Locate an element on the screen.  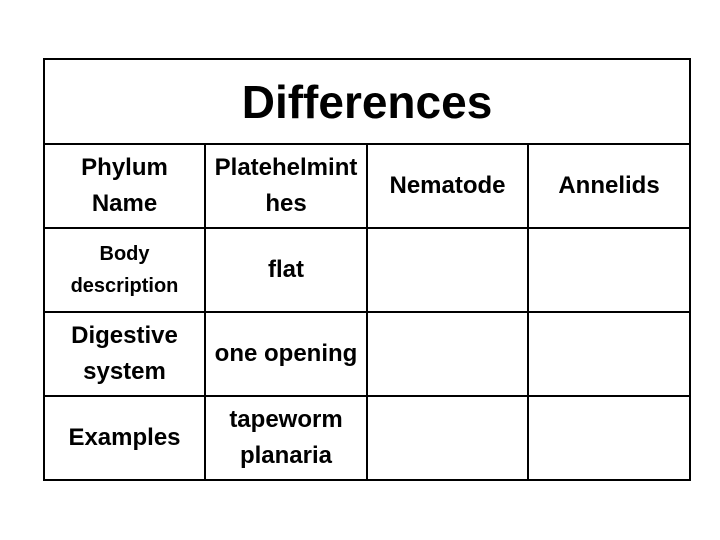
header-cell: Phylum Name is located at coordinates (124, 186).